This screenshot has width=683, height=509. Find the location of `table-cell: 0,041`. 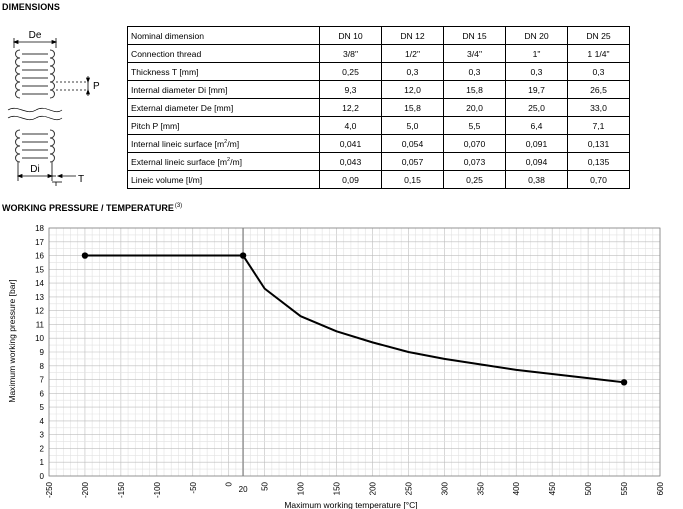

table-cell: 0,041 is located at coordinates (350, 143).